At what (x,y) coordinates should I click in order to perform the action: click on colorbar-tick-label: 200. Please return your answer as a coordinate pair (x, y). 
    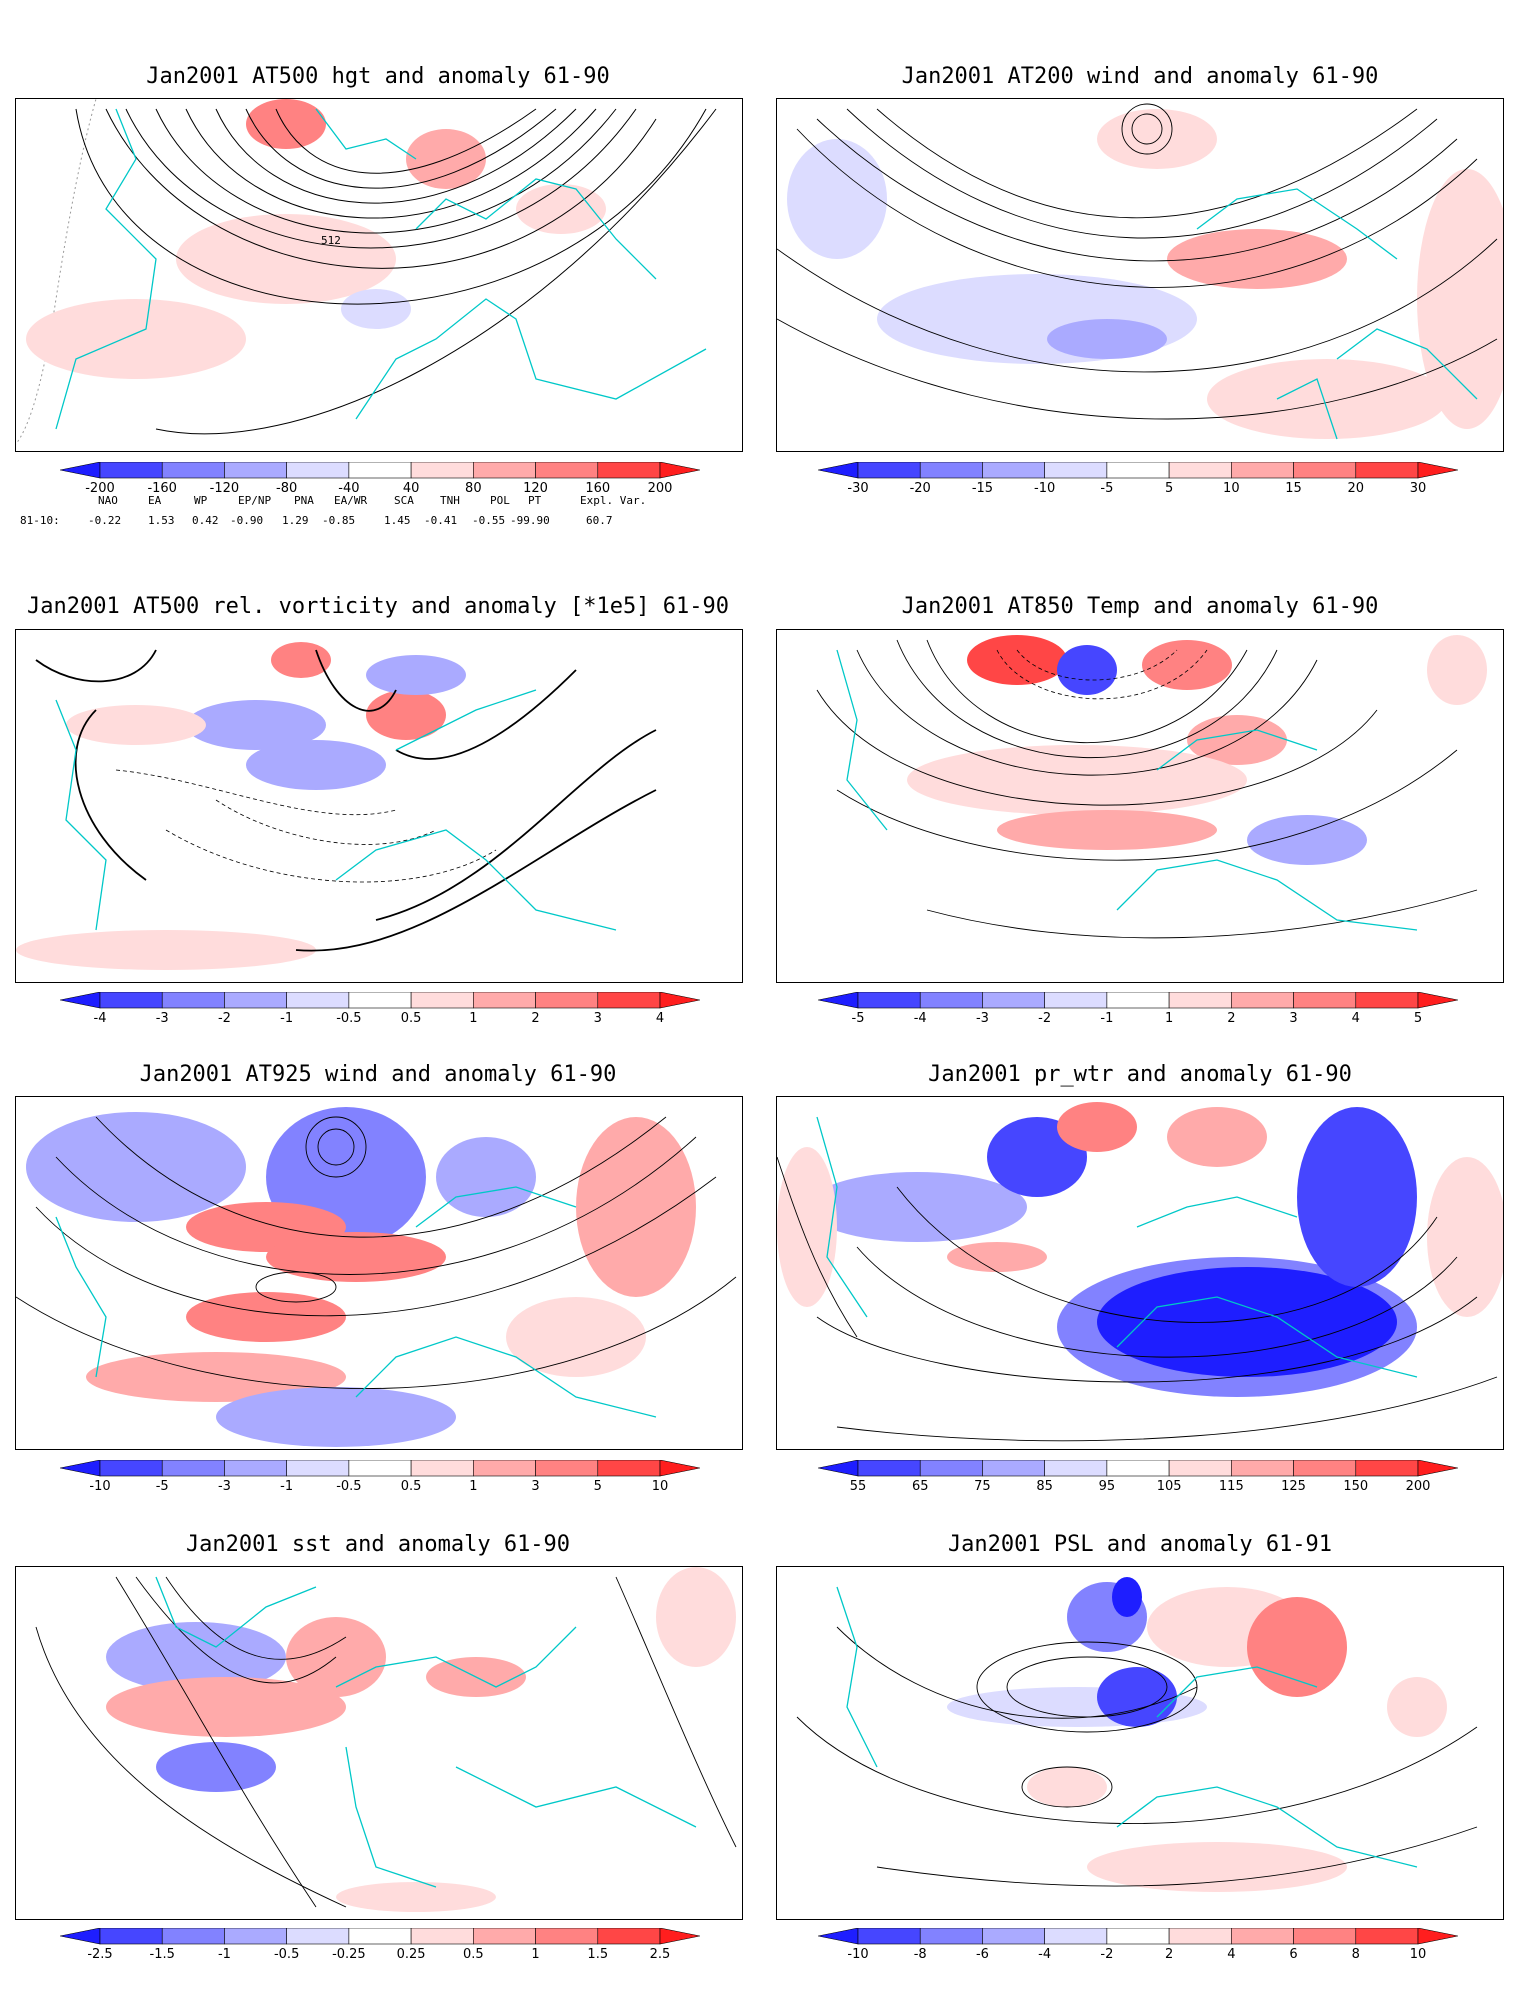
    Looking at the image, I should click on (660, 488).